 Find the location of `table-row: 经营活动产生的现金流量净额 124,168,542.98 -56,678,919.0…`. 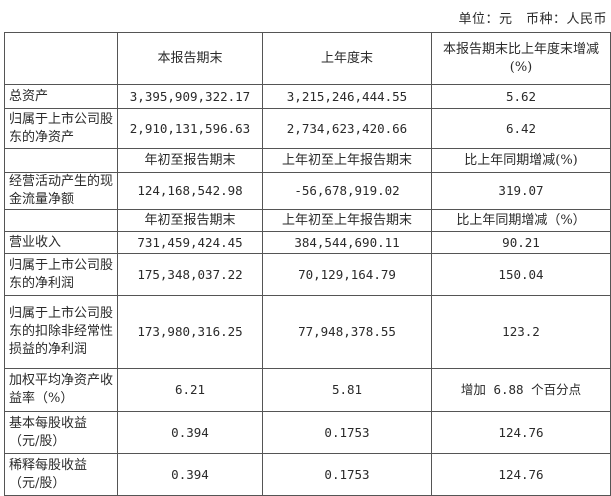

table-row: 经营活动产生的现金流量净额 124,168,542.98 -56,678,919.0… is located at coordinates (307, 191).